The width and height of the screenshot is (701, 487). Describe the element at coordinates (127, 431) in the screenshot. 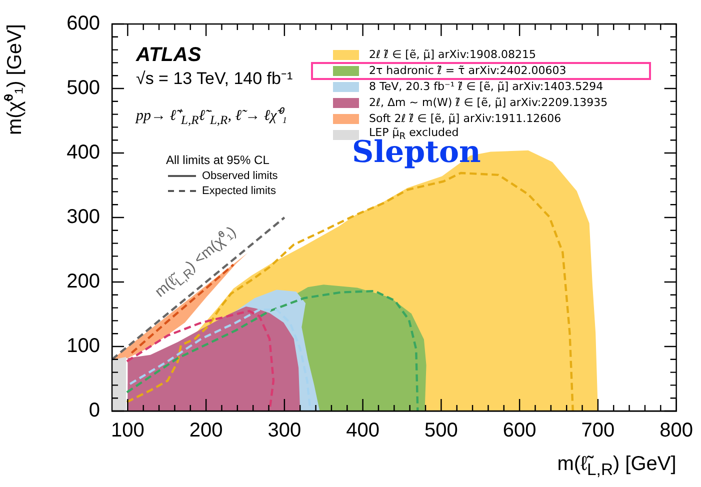

I see `x-tick-label: 100` at that location.